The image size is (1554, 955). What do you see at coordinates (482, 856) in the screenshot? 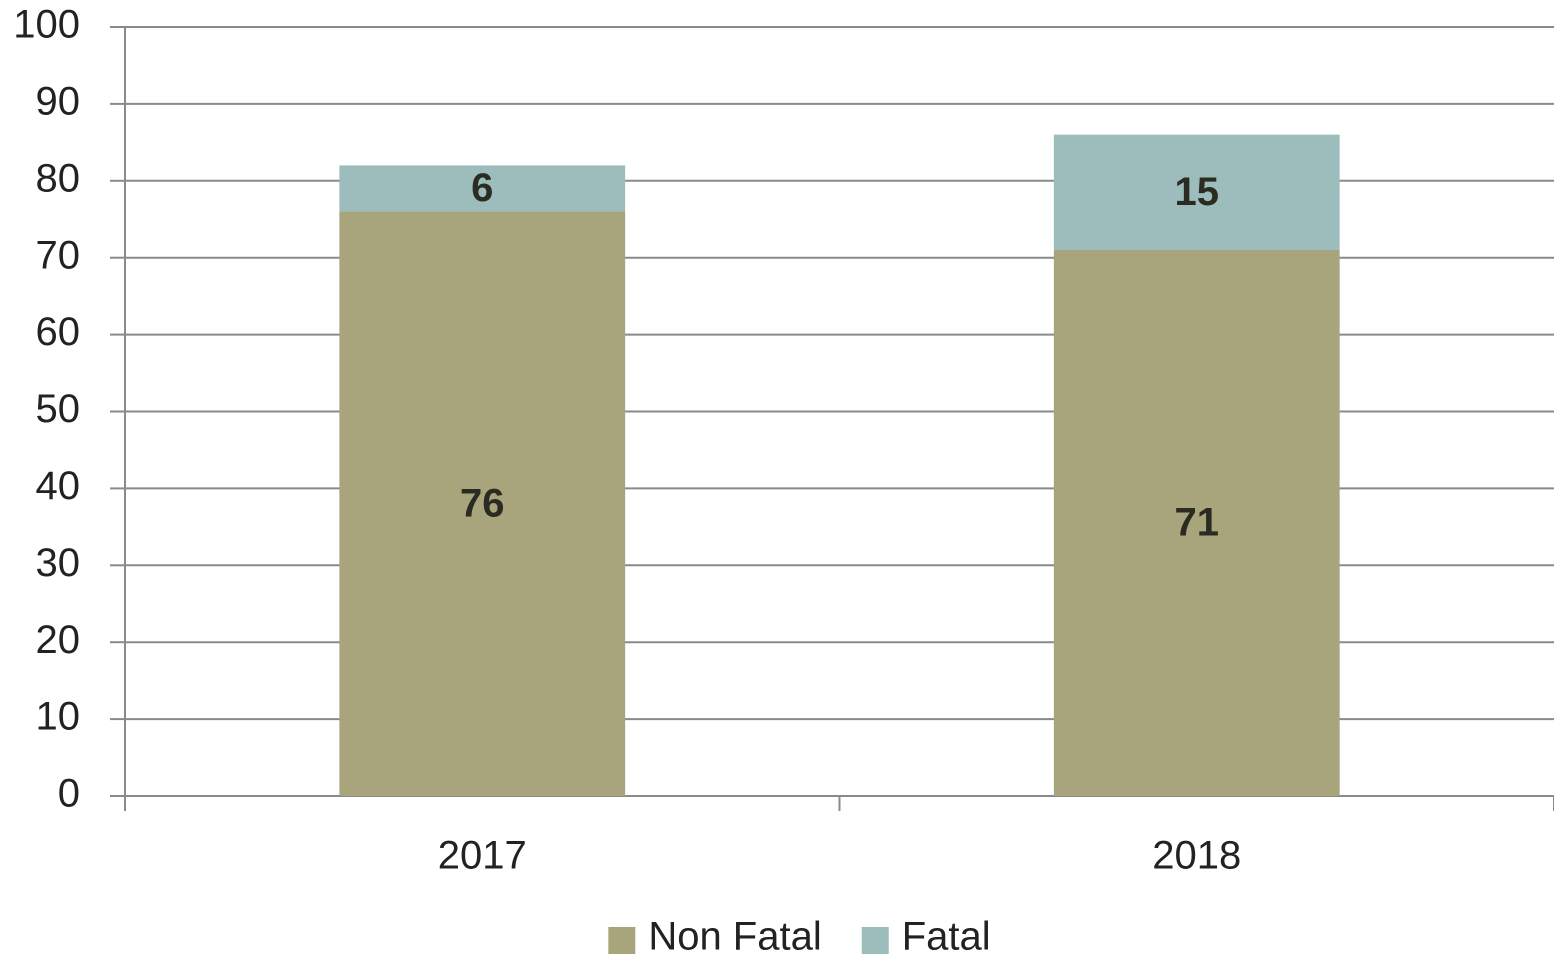
I see `x-tick-label: 2017` at bounding box center [482, 856].